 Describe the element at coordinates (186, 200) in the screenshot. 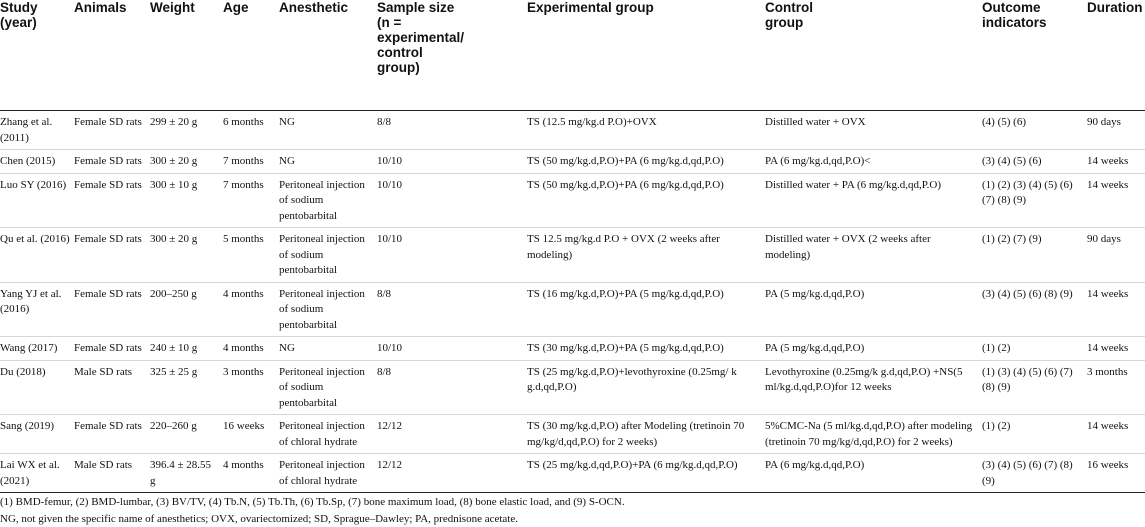

I see `weight-cell: 300 ± 10 g` at that location.